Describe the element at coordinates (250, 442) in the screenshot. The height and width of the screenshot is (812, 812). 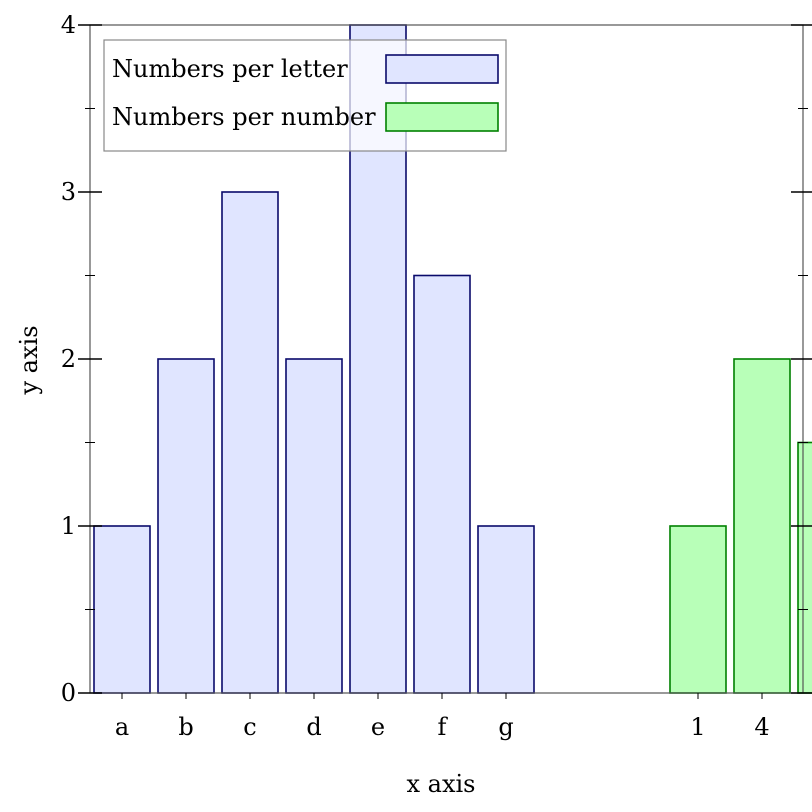
I see `bar-c` at that location.